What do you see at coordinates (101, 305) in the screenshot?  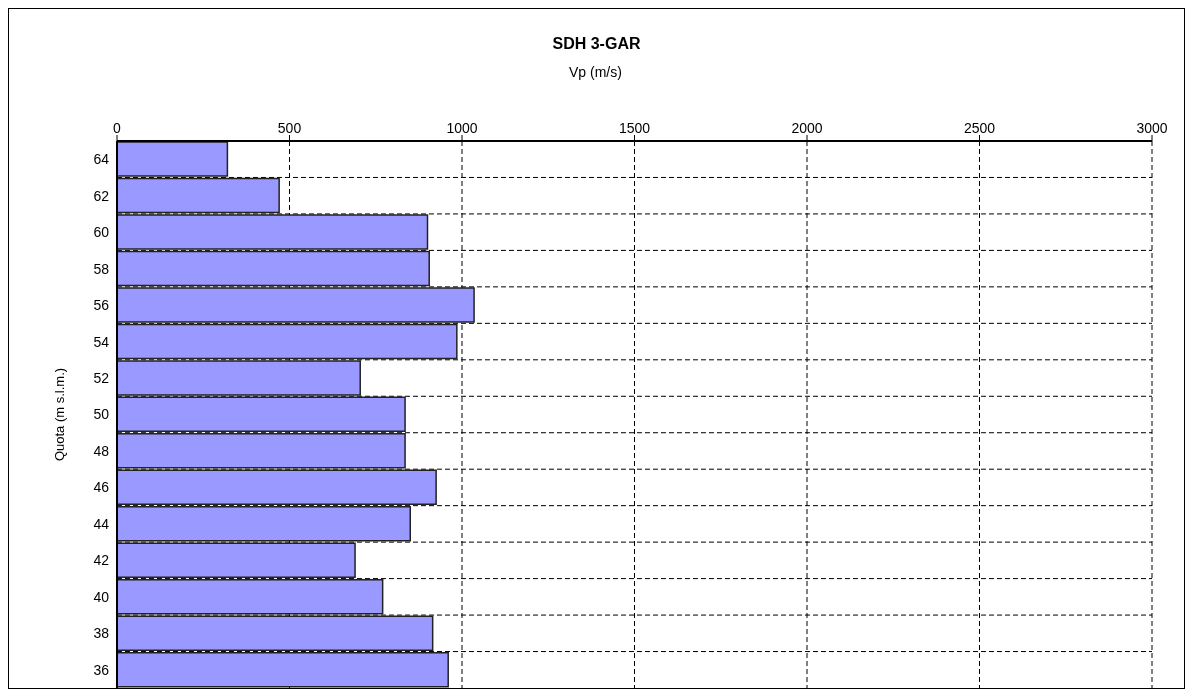 I see `y-tick-label: 56` at bounding box center [101, 305].